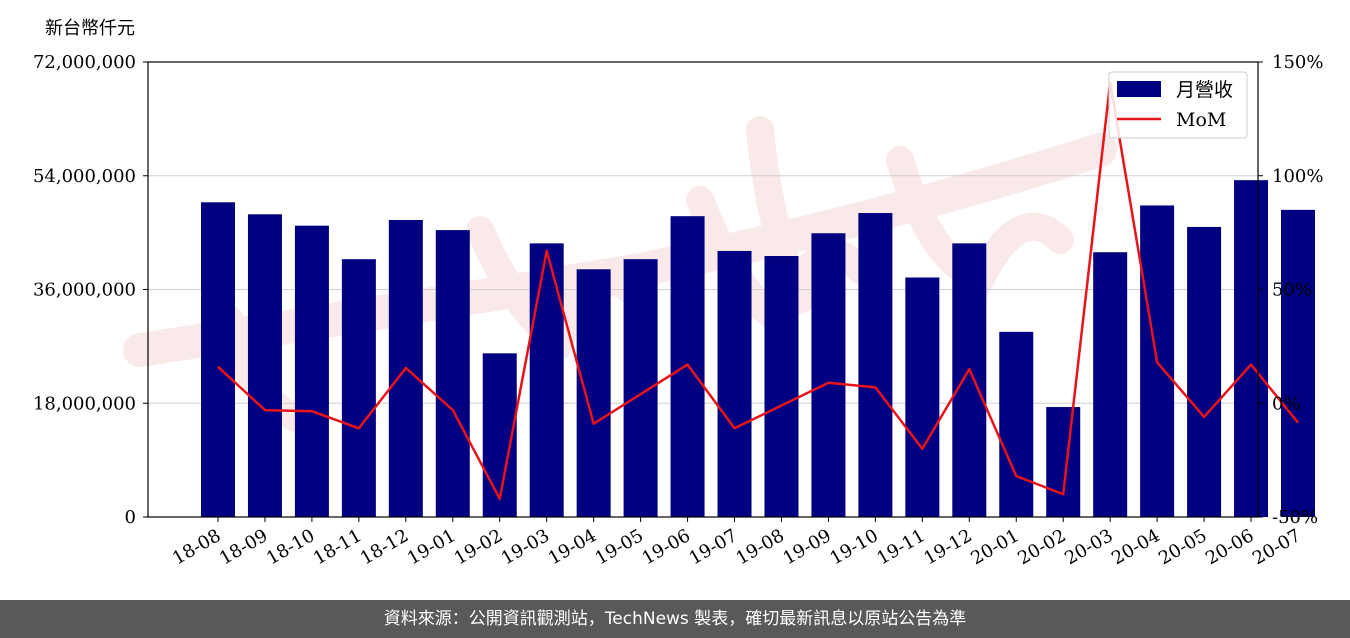 This screenshot has width=1350, height=638. What do you see at coordinates (1139, 89) in the screenshot?
I see `legend-bar-swatch` at bounding box center [1139, 89].